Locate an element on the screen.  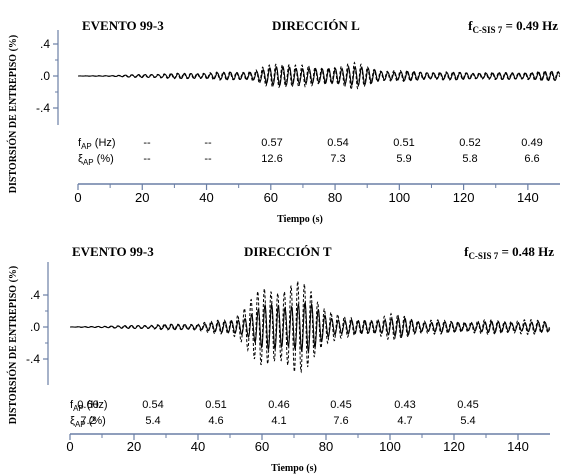
series-dashed is located at coordinates (319, 76).